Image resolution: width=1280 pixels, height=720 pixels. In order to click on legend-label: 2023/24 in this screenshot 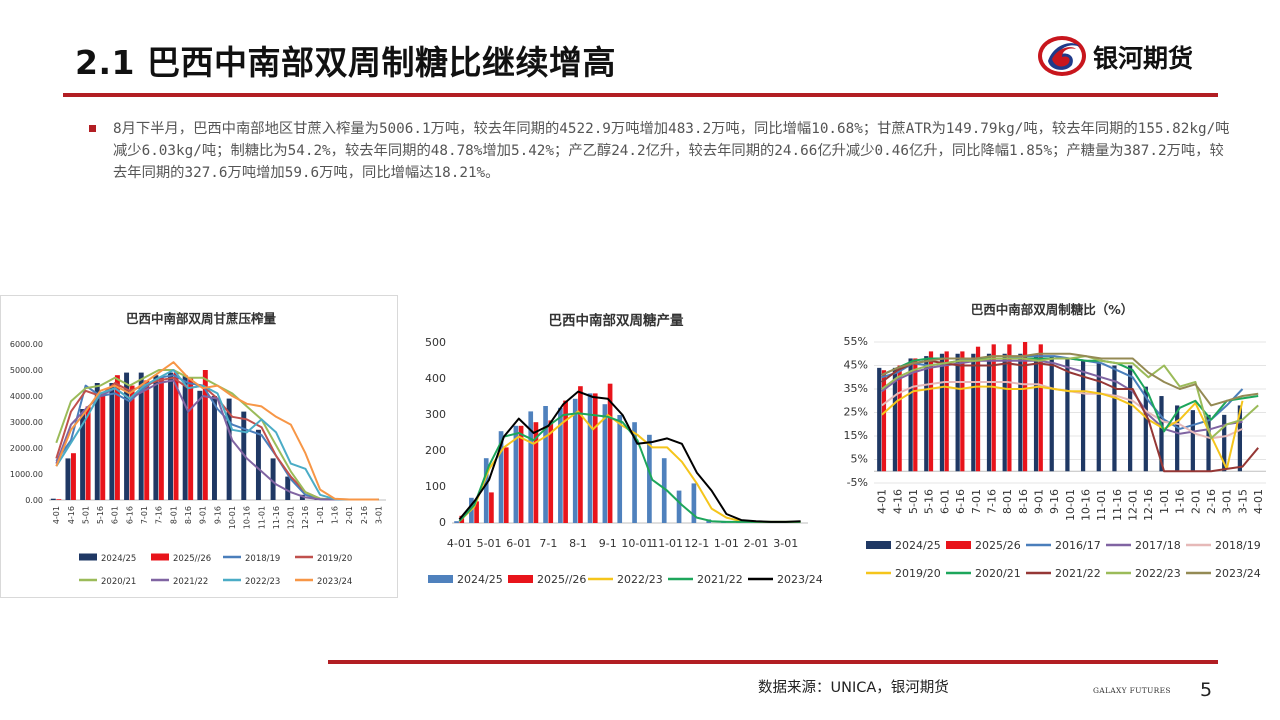, I will do `click(334, 582)`.